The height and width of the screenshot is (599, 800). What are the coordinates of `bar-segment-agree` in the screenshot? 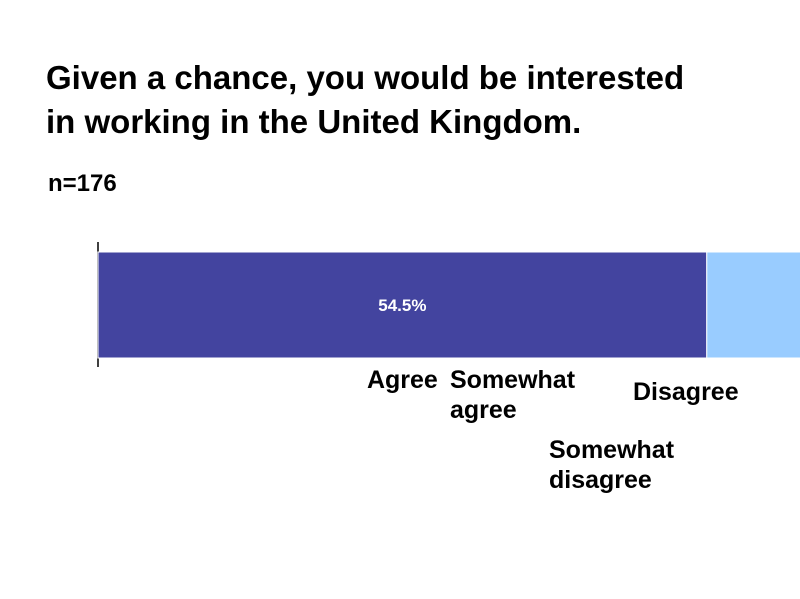 It's located at (402, 305).